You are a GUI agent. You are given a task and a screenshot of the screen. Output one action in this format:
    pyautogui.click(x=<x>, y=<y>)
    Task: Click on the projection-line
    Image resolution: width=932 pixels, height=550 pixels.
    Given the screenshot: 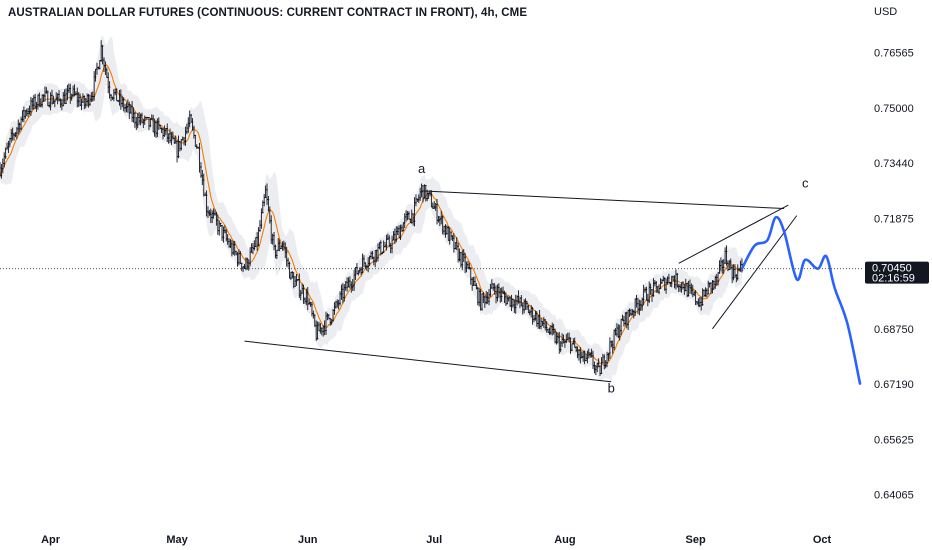 What is the action you would take?
    pyautogui.click(x=801, y=300)
    